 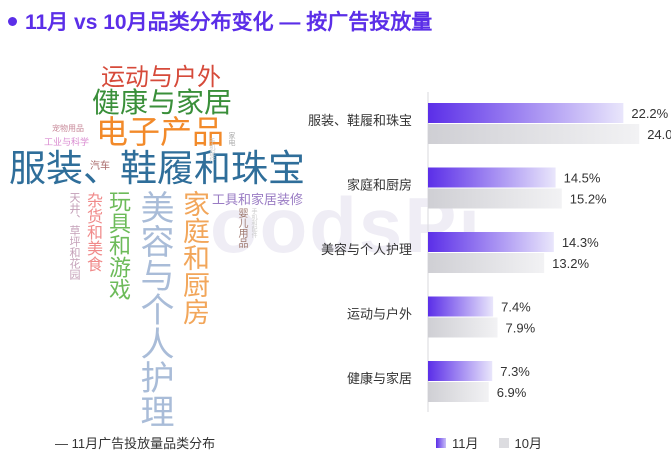 I want to click on word-cloud-word: 天井、草坪和花园, so click(x=74, y=236).